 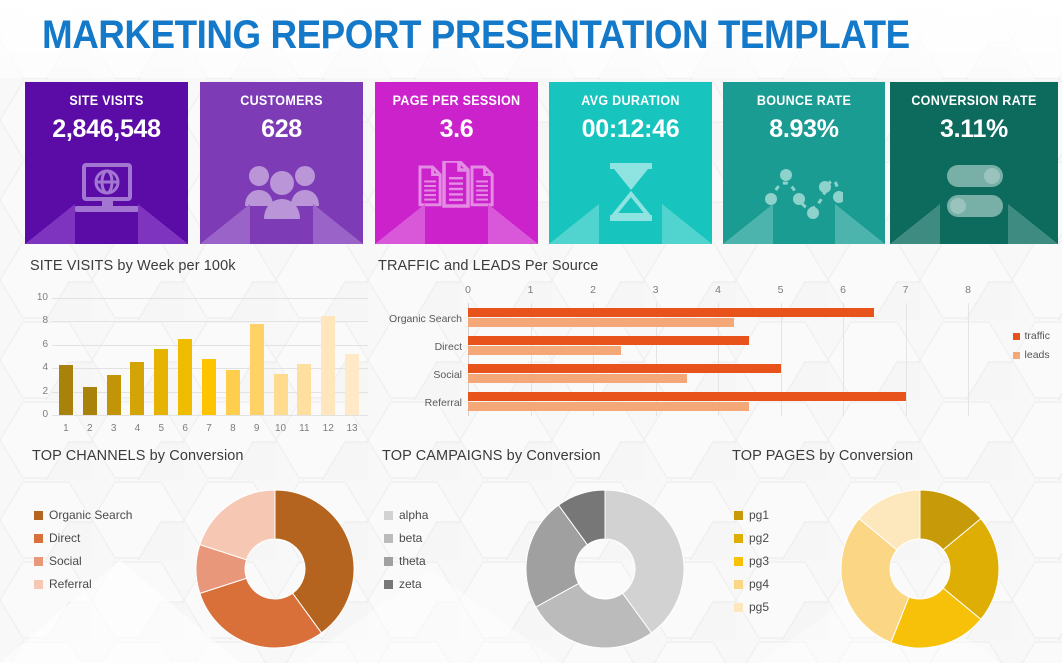 I want to click on y-axis-tick: 2, so click(x=45, y=391).